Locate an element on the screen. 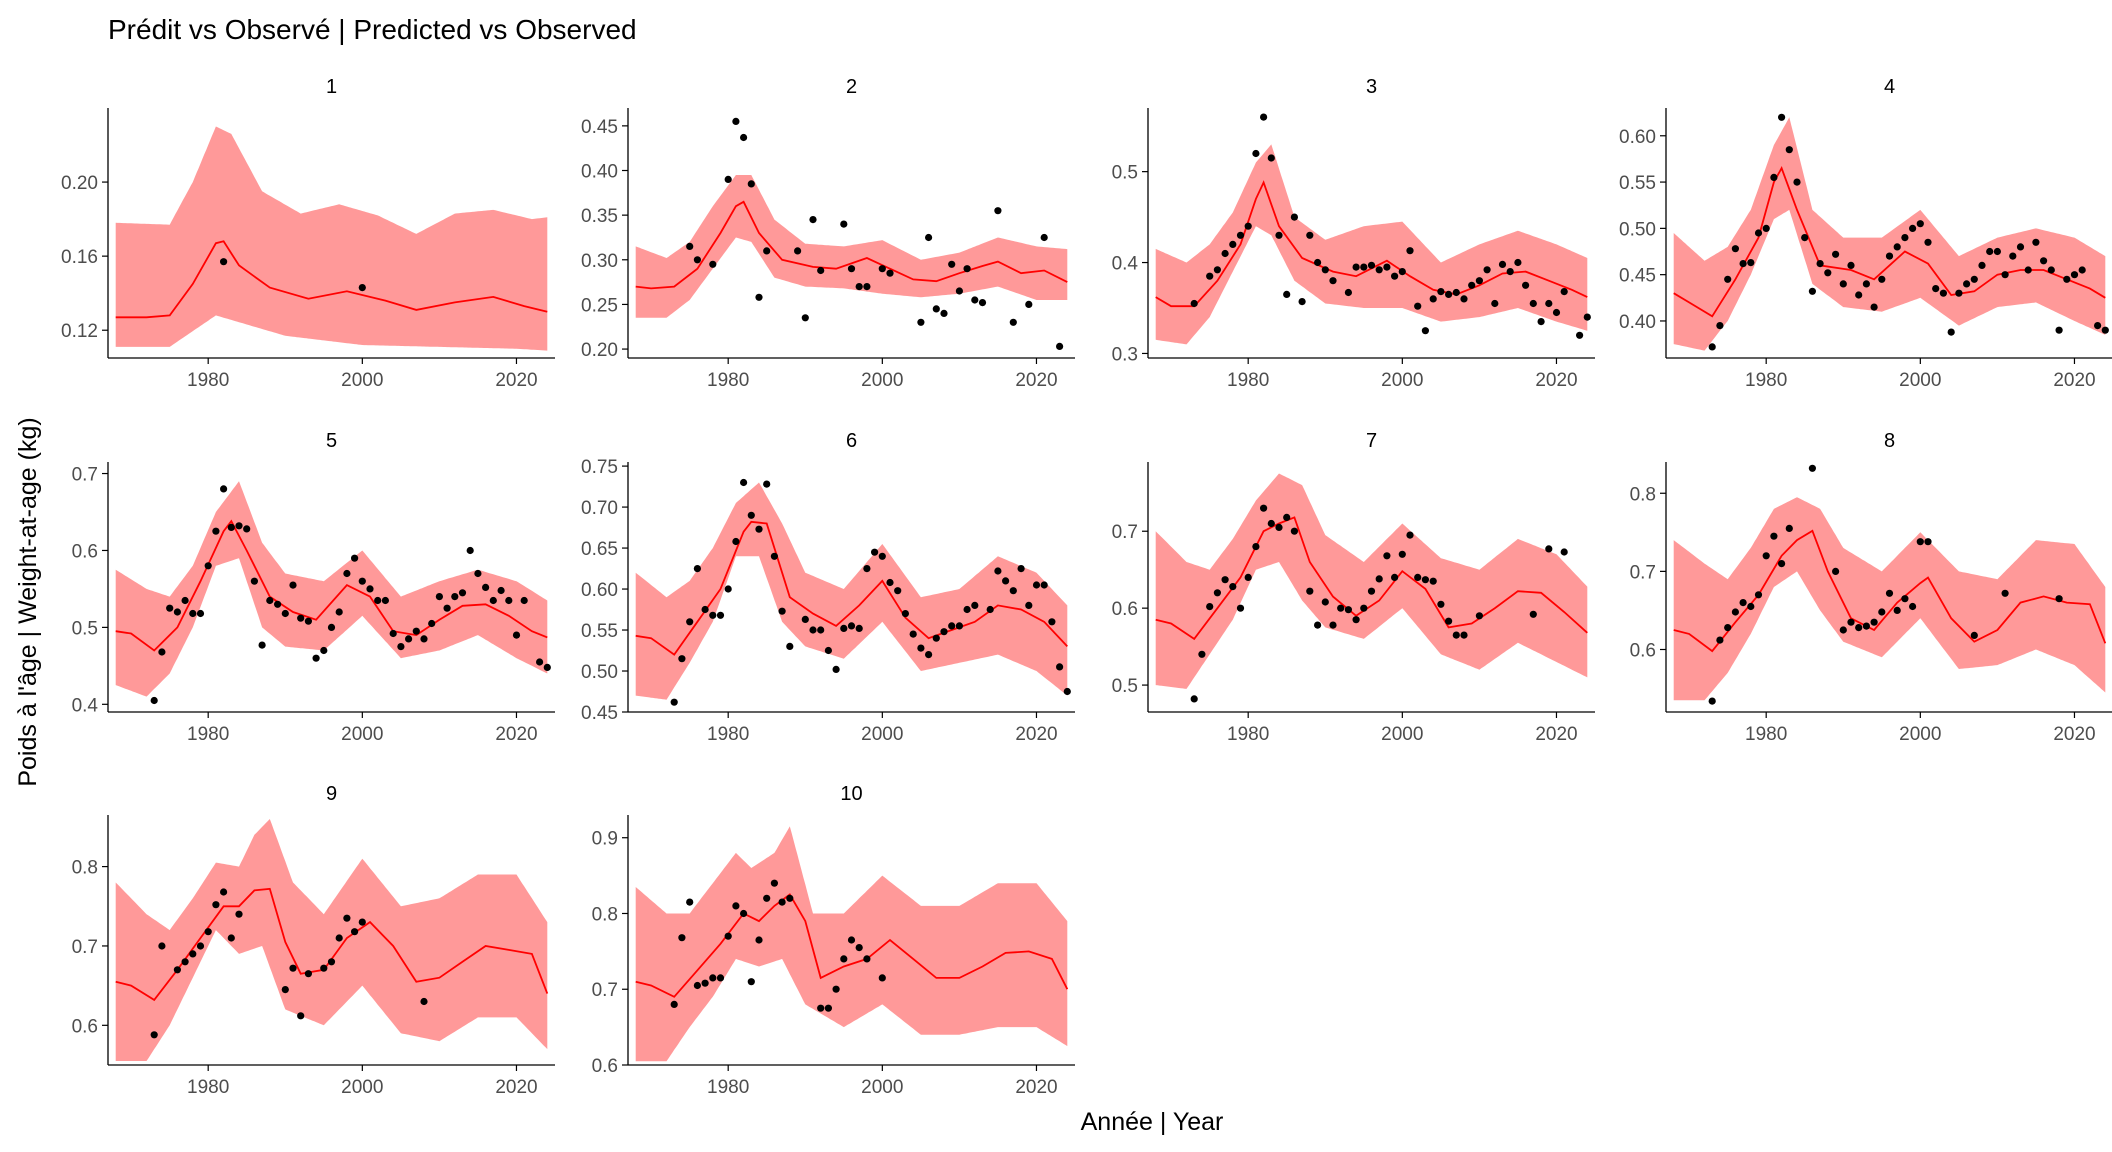  y-tick-label: 0.75 is located at coordinates (599, 467).